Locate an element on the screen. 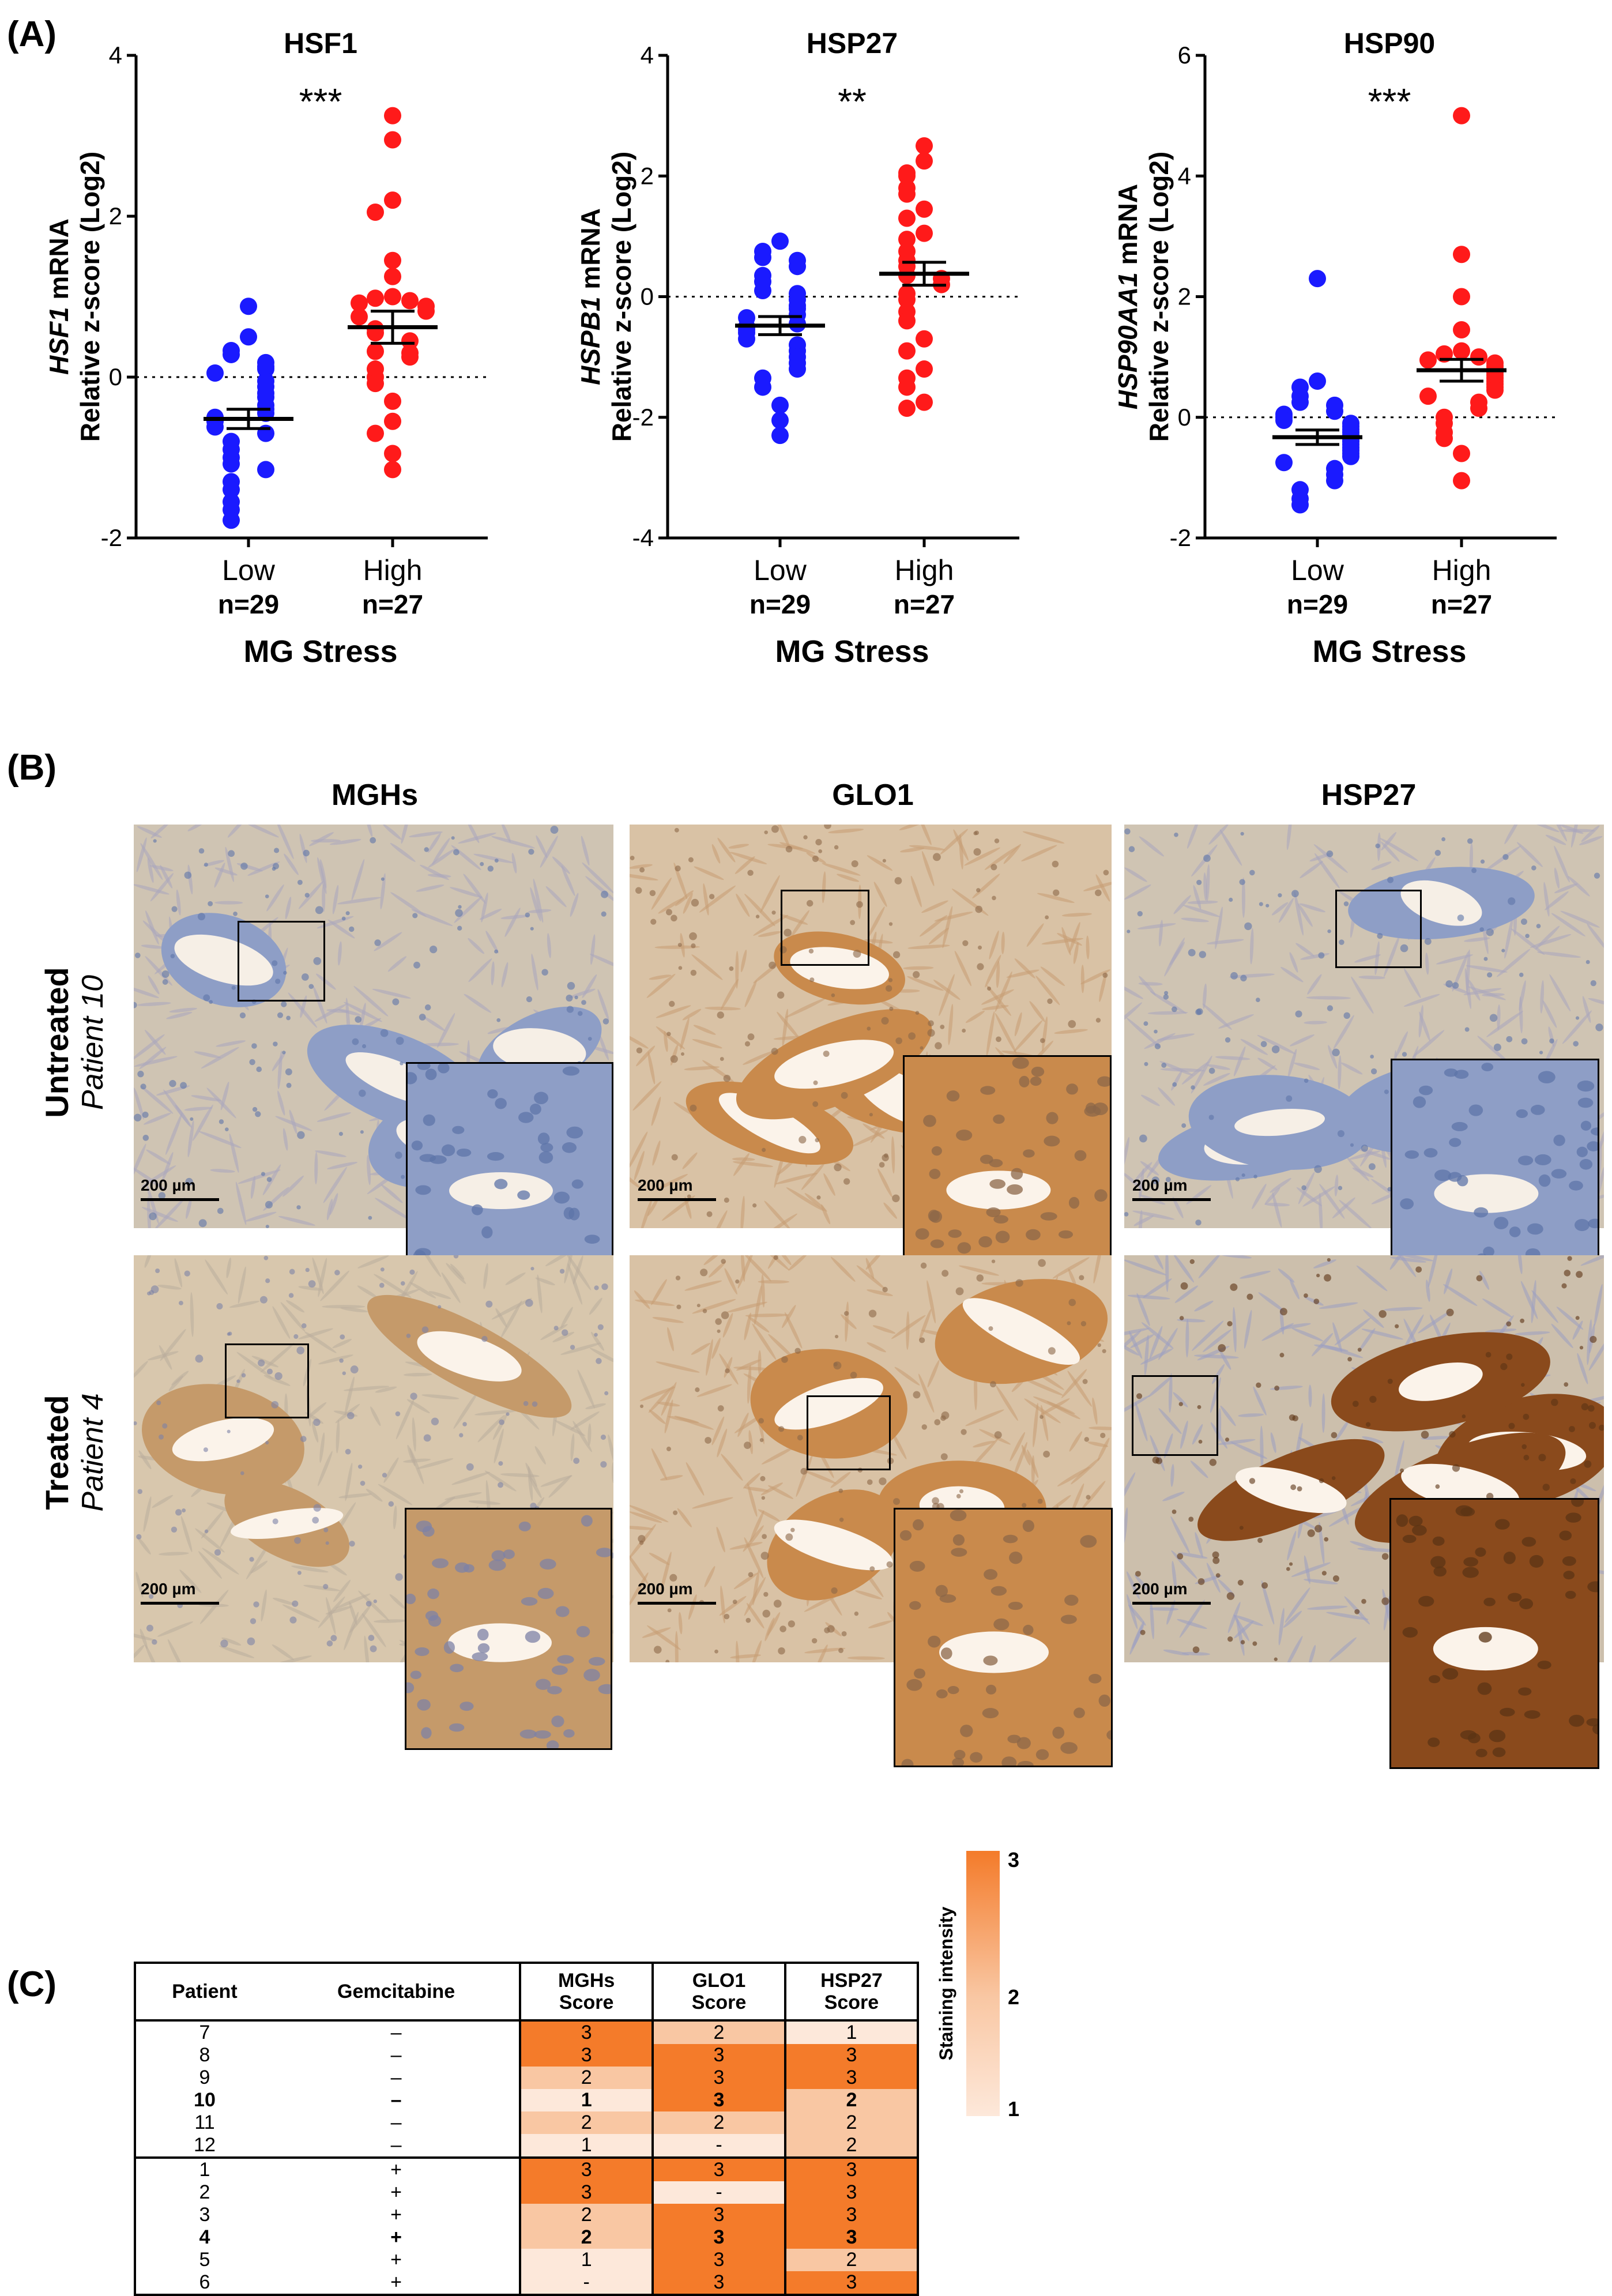 The height and width of the screenshot is (2296, 1612). cell-glo1-score: - is located at coordinates (718, 2192).